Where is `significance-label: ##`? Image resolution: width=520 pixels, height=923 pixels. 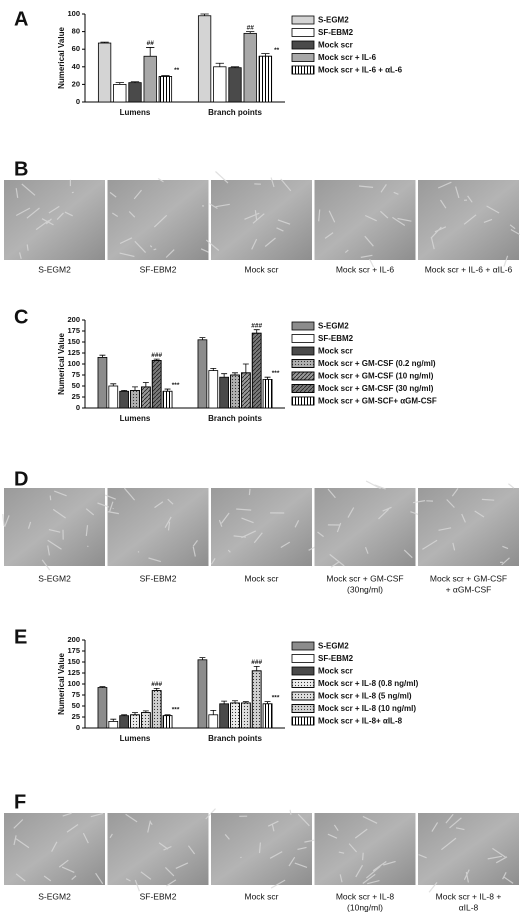
significance-label: ## is located at coordinates (151, 43).